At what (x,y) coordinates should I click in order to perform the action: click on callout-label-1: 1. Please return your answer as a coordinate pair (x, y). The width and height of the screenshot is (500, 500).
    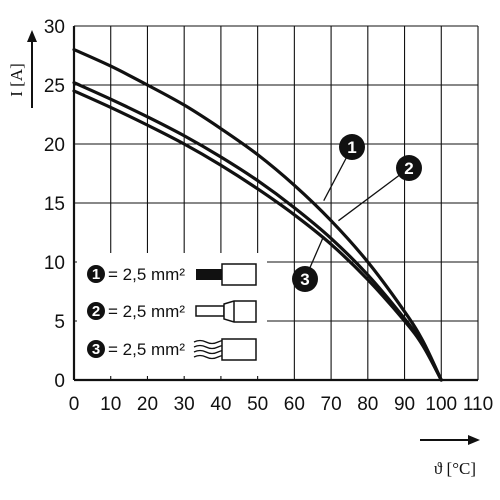
    Looking at the image, I should click on (351, 147).